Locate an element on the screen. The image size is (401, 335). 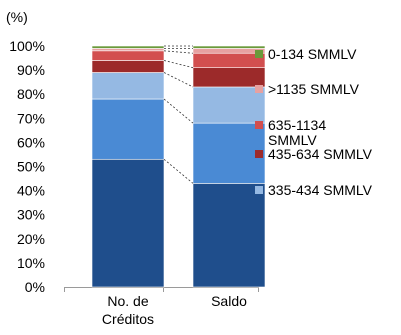
category-label: No. de Créditos is located at coordinates (128, 310).